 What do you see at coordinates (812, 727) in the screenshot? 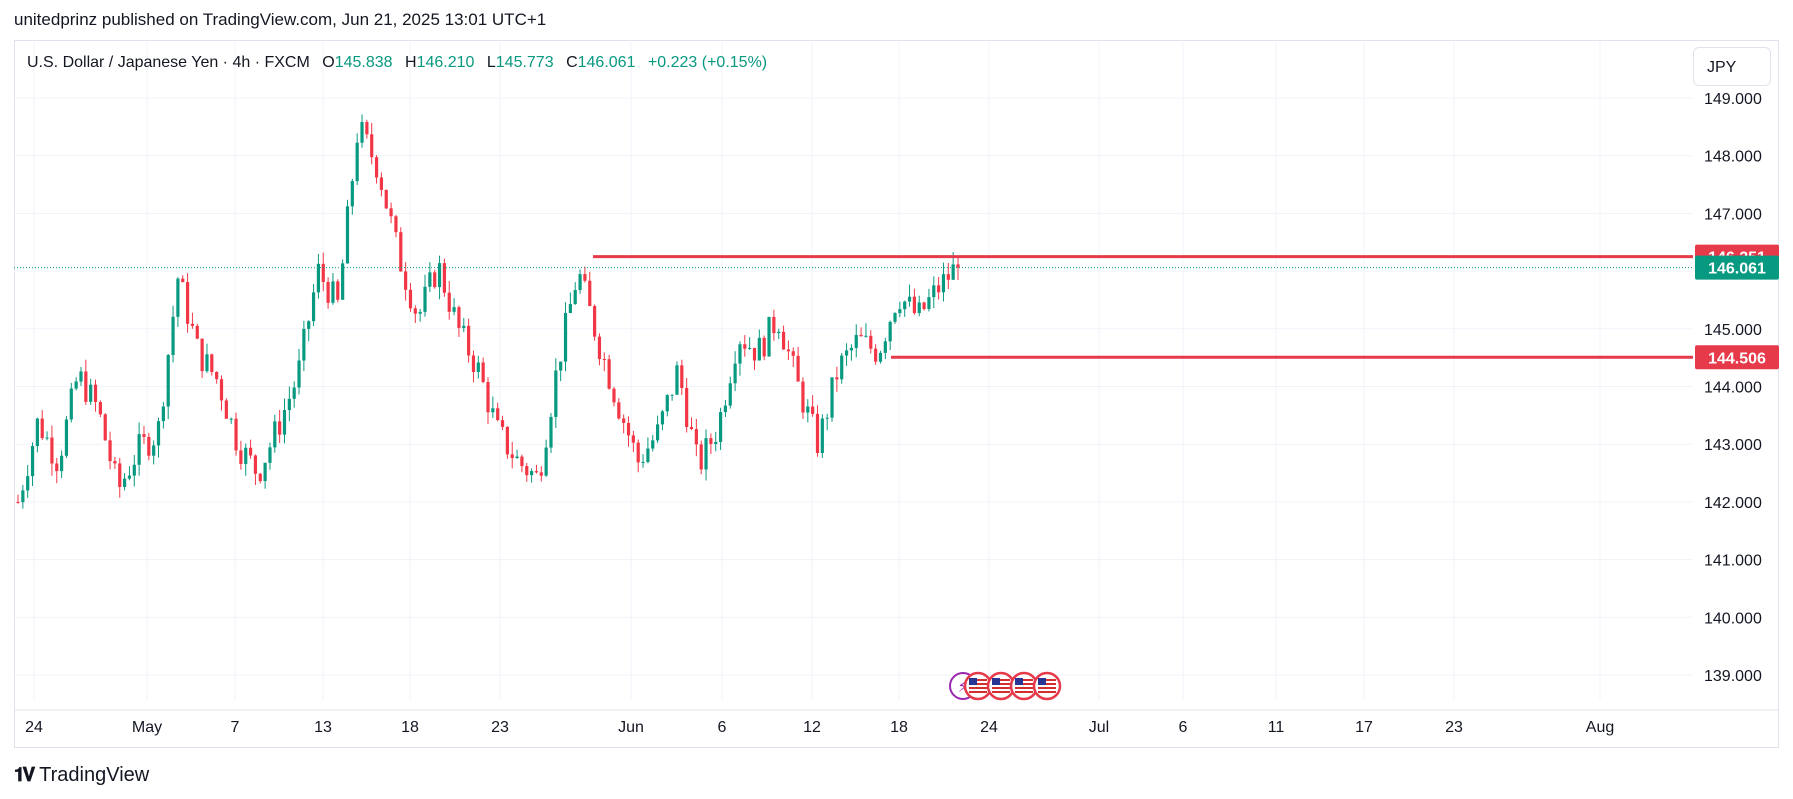
I see `x-tick-label: 12` at bounding box center [812, 727].